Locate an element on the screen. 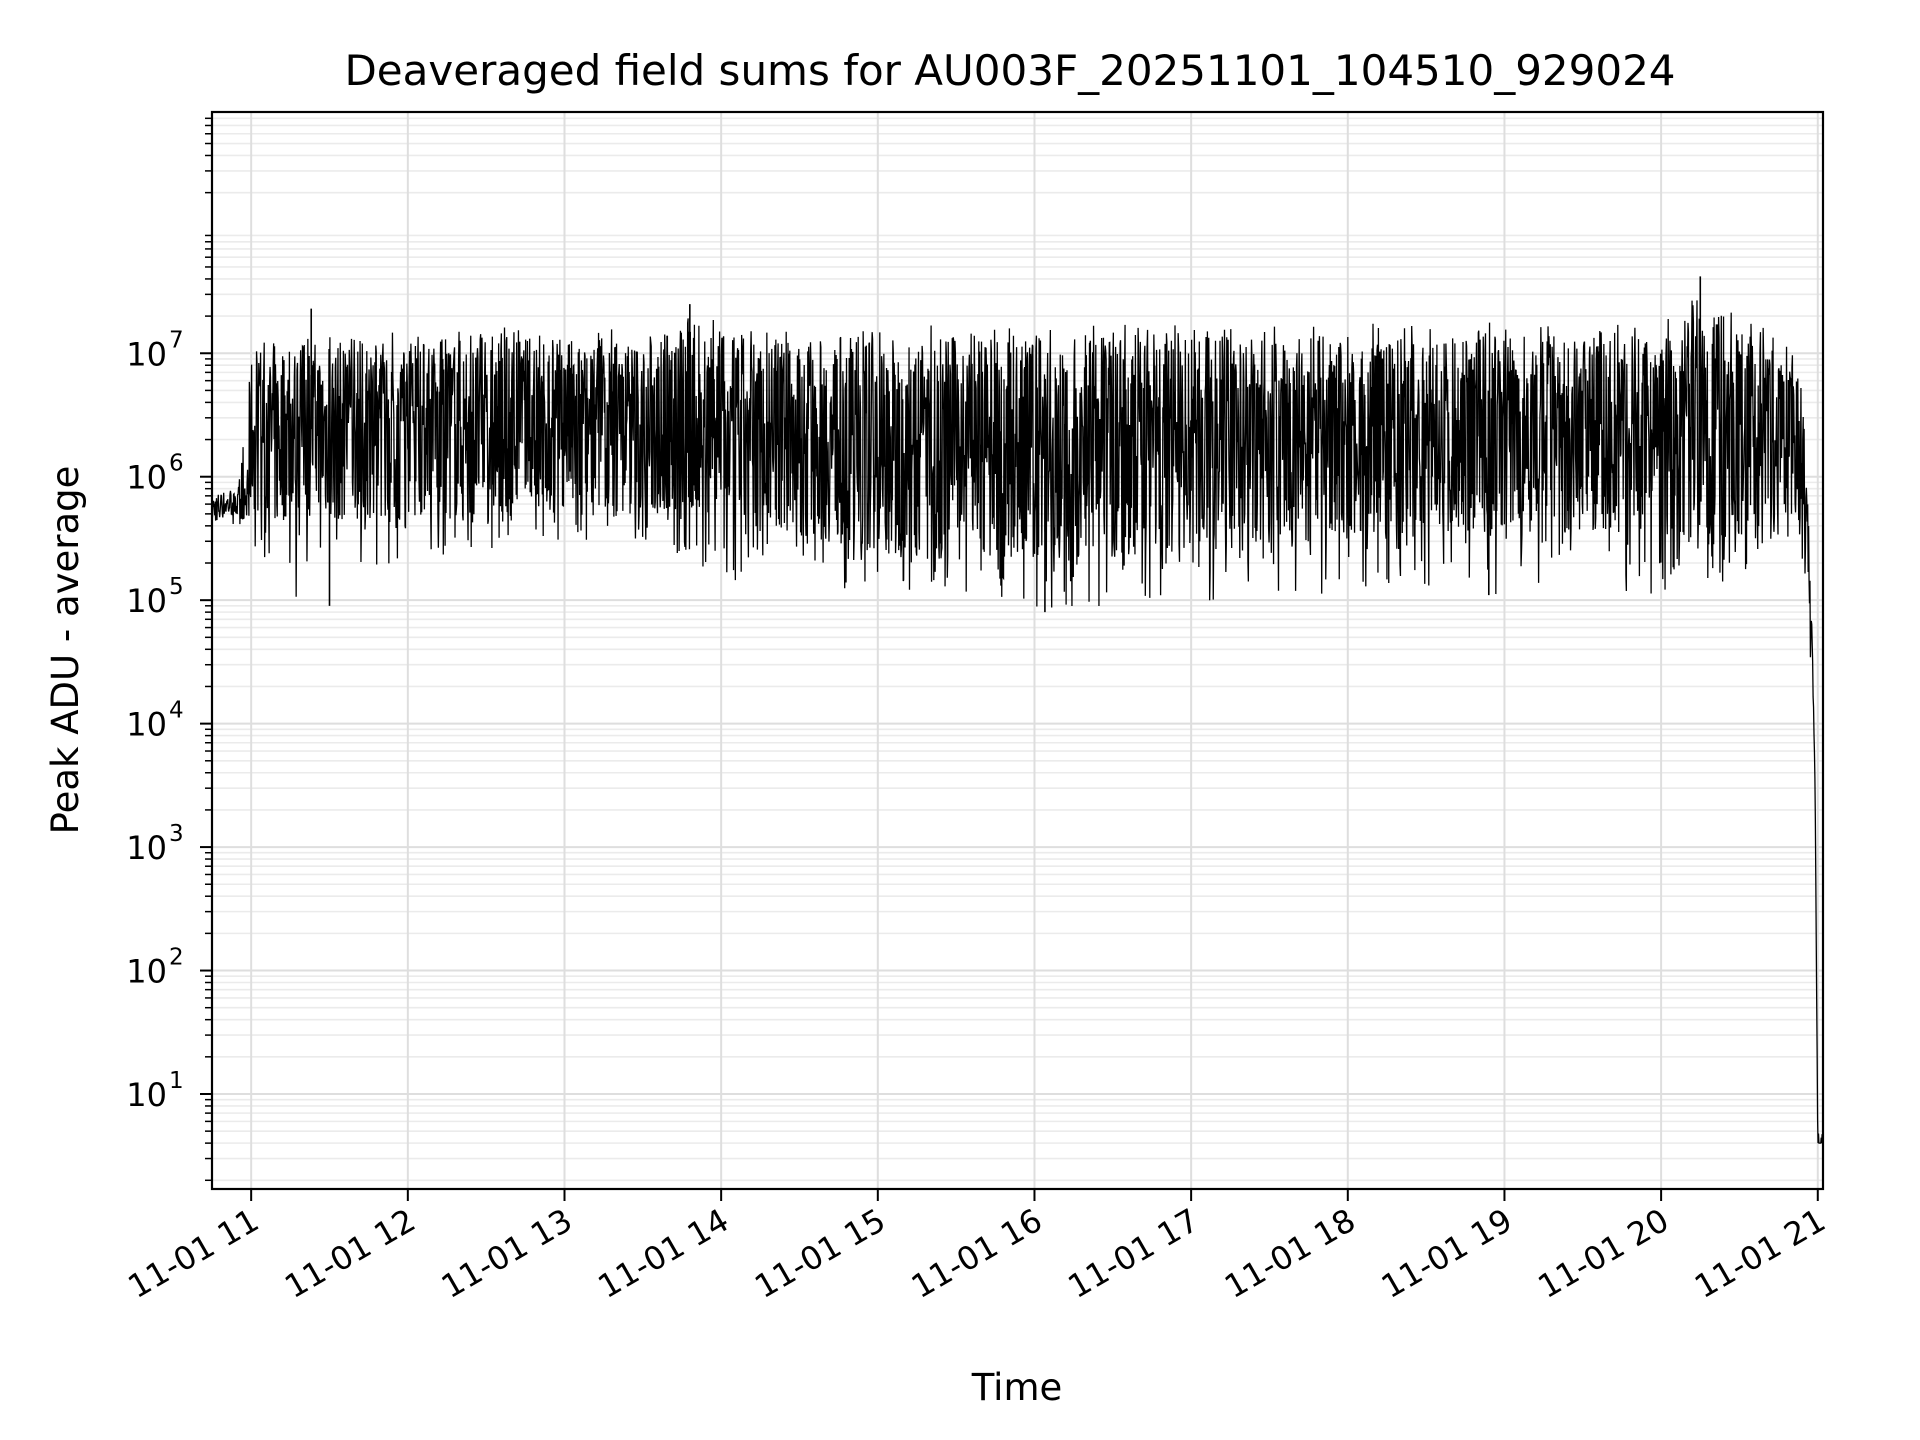  x-tick-label: 11-01 16 is located at coordinates (977, 1253).